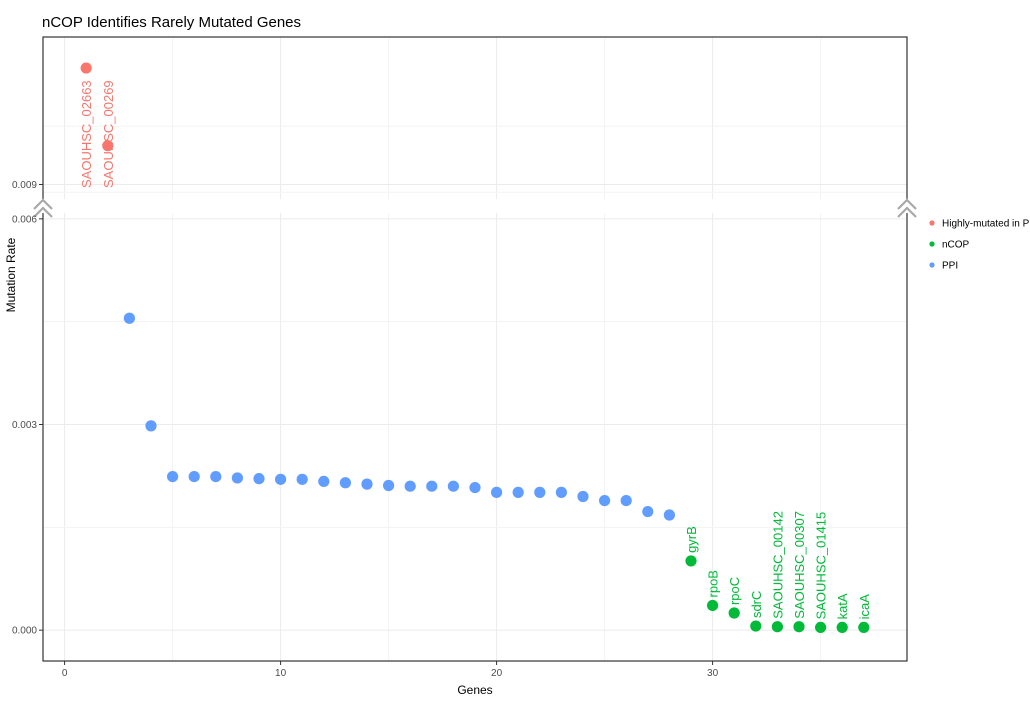  I want to click on y-tick-label: 0.006, so click(24, 219).